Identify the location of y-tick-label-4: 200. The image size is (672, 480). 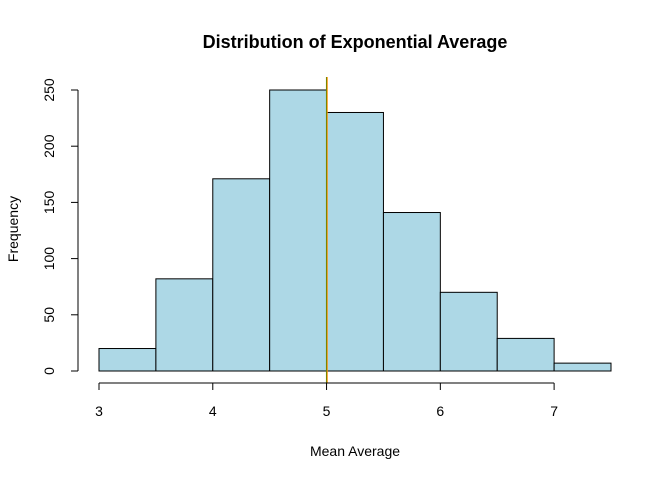
(49, 146).